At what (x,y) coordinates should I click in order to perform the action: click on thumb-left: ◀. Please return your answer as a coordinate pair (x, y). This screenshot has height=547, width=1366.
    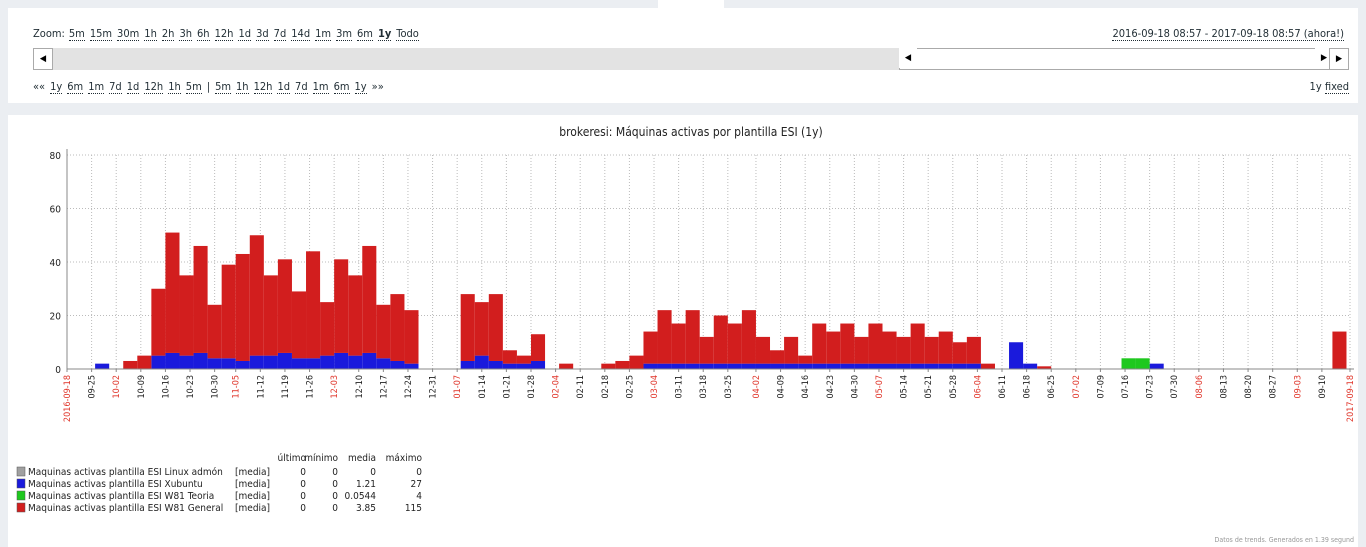
    Looking at the image, I should click on (908, 58).